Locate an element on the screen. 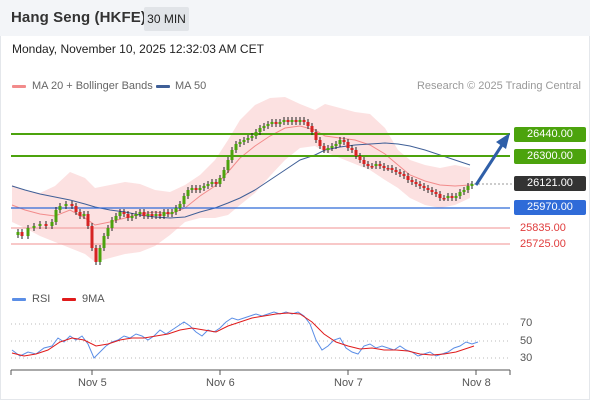 Image resolution: width=590 pixels, height=400 pixels. ma20-legend-label: MA 20 + Bollinger Bands is located at coordinates (92, 86).